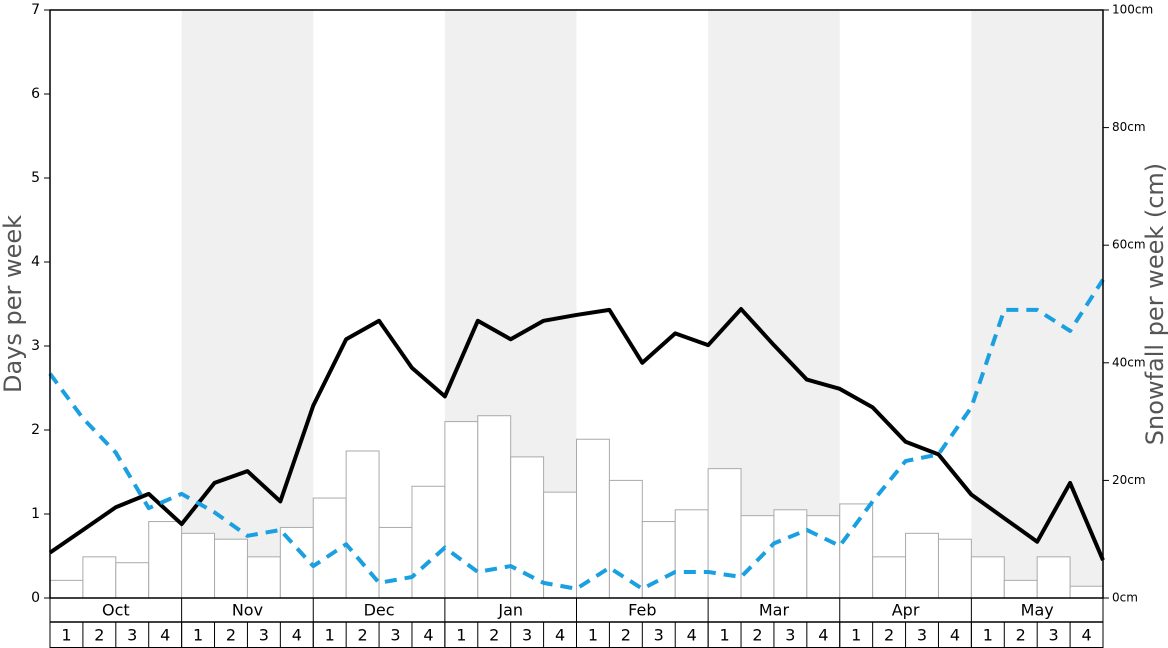 The height and width of the screenshot is (648, 1168). Describe the element at coordinates (35, 430) in the screenshot. I see `y-tick-label: 2` at that location.